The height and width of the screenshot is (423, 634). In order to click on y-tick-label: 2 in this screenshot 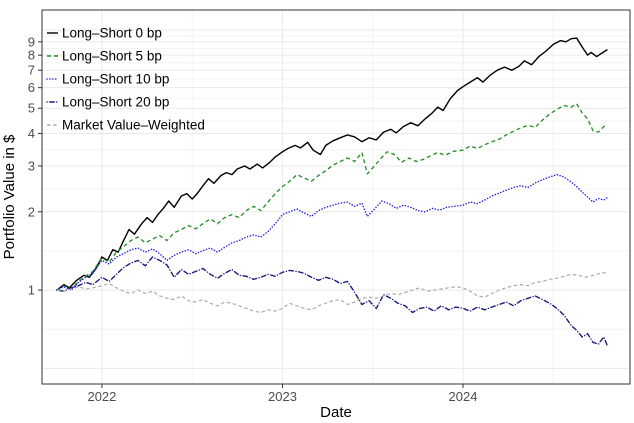, I will do `click(31, 211)`.